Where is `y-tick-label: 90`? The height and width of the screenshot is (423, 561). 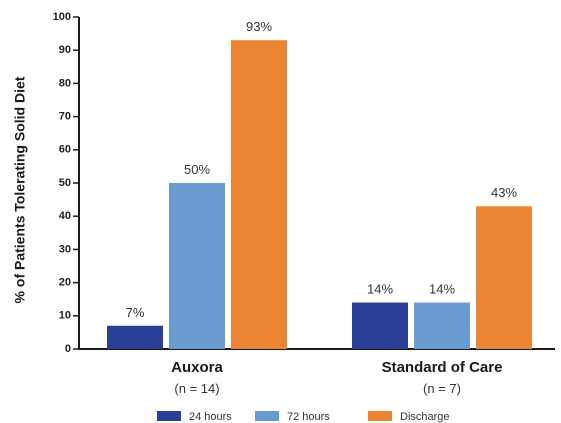 y-tick-label: 90 is located at coordinates (65, 50).